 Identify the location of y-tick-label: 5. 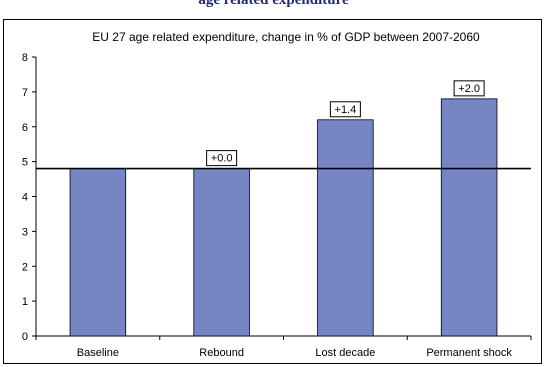
(25, 163).